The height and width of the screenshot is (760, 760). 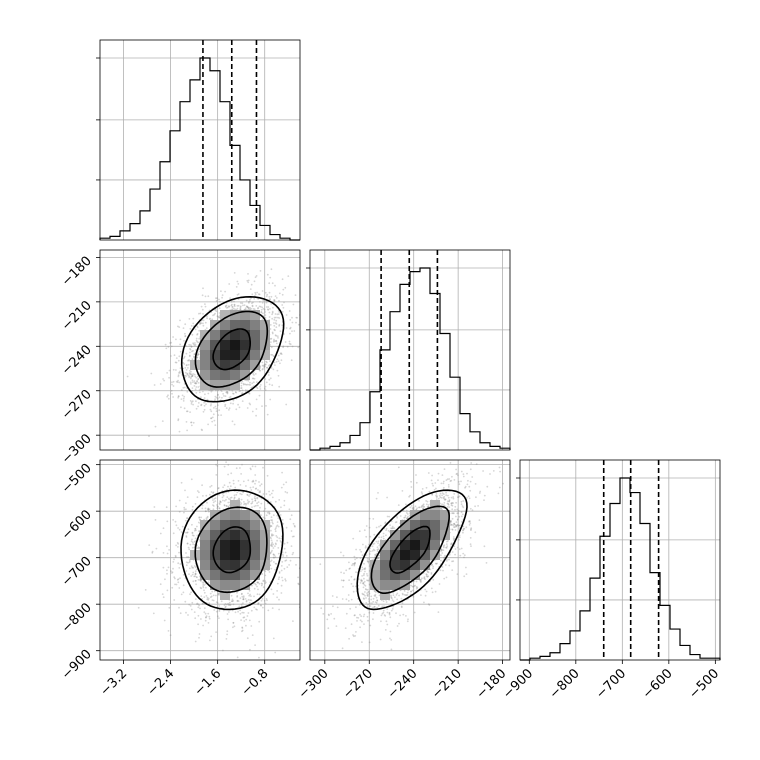 I want to click on y-tick-label: −300, so click(x=77, y=449).